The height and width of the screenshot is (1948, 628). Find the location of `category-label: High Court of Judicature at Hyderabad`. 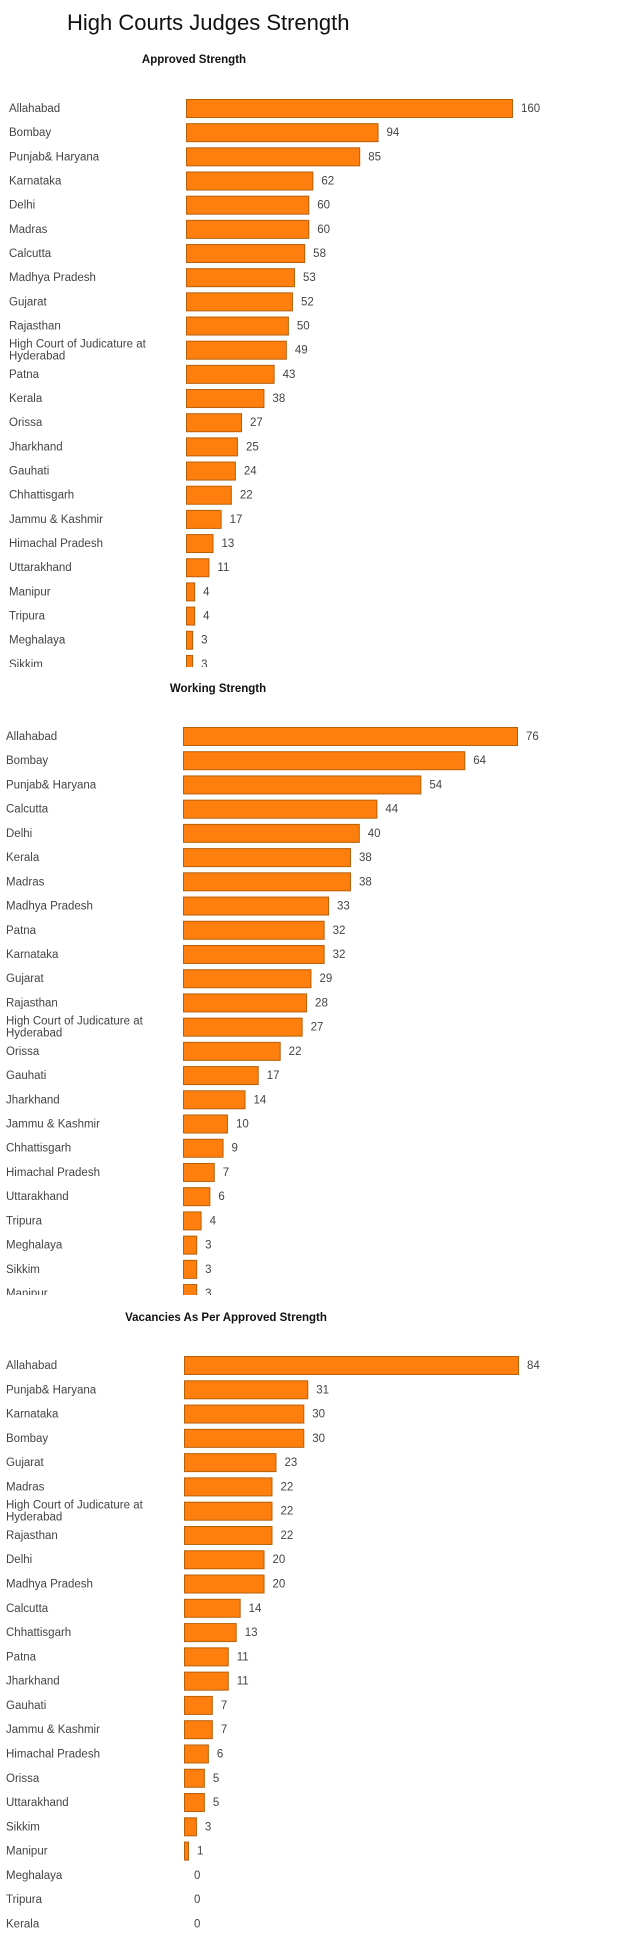

category-label: High Court of Judicature at Hyderabad is located at coordinates (75, 1028).